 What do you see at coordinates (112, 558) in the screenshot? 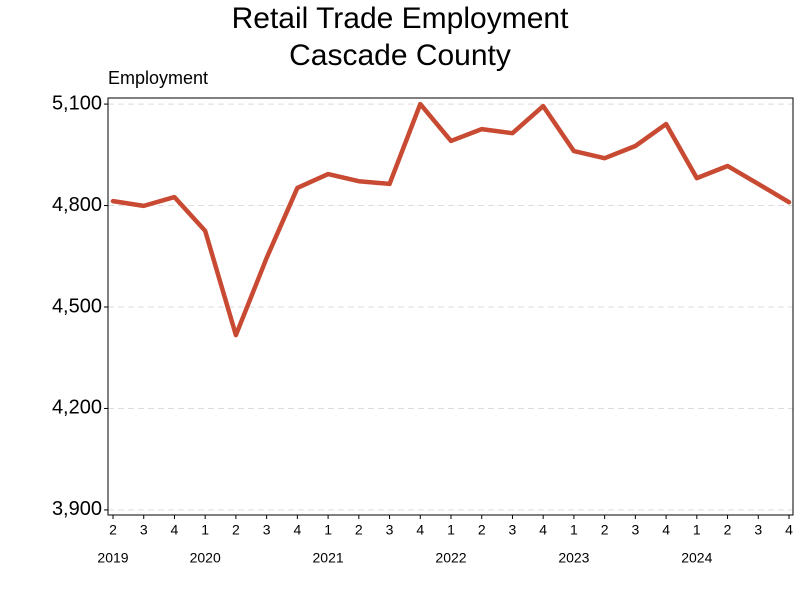
I see `year-label: 2019` at bounding box center [112, 558].